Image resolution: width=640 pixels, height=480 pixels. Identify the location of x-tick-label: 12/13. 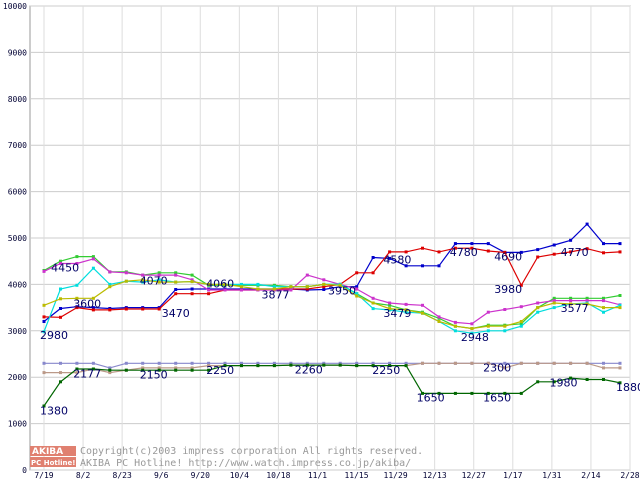
(435, 475).